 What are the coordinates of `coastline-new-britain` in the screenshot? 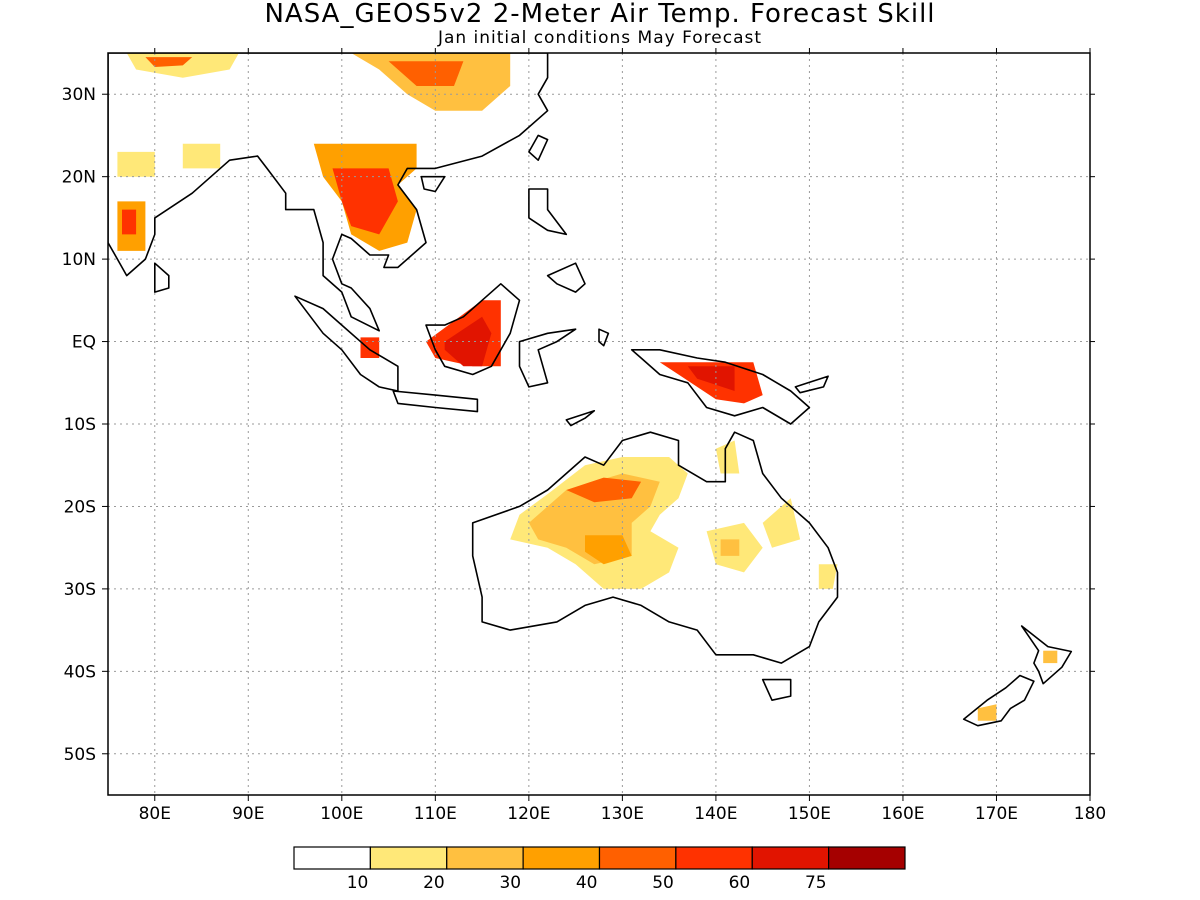 It's located at (811, 384).